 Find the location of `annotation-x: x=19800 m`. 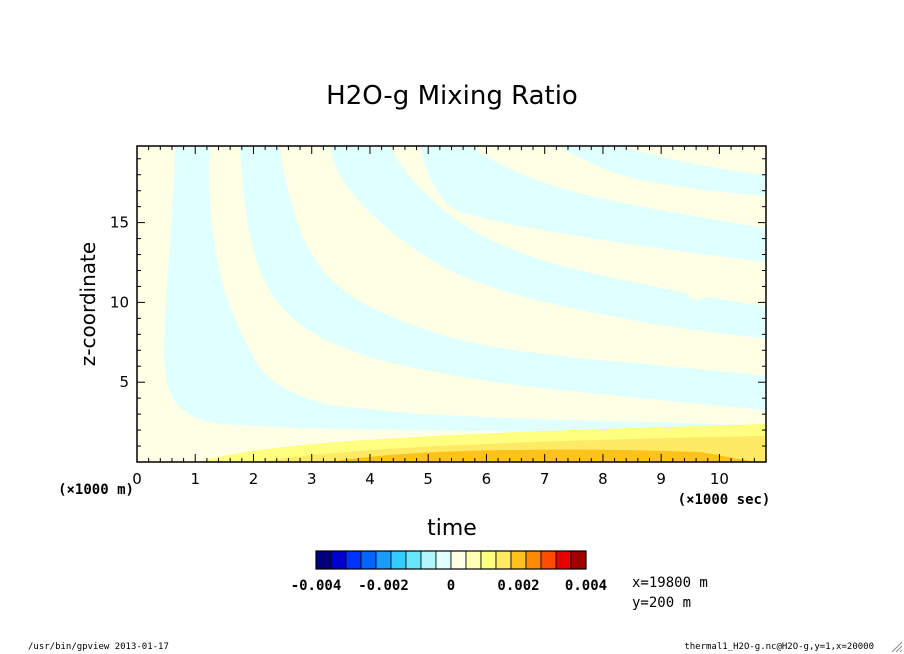

annotation-x: x=19800 m is located at coordinates (670, 583).